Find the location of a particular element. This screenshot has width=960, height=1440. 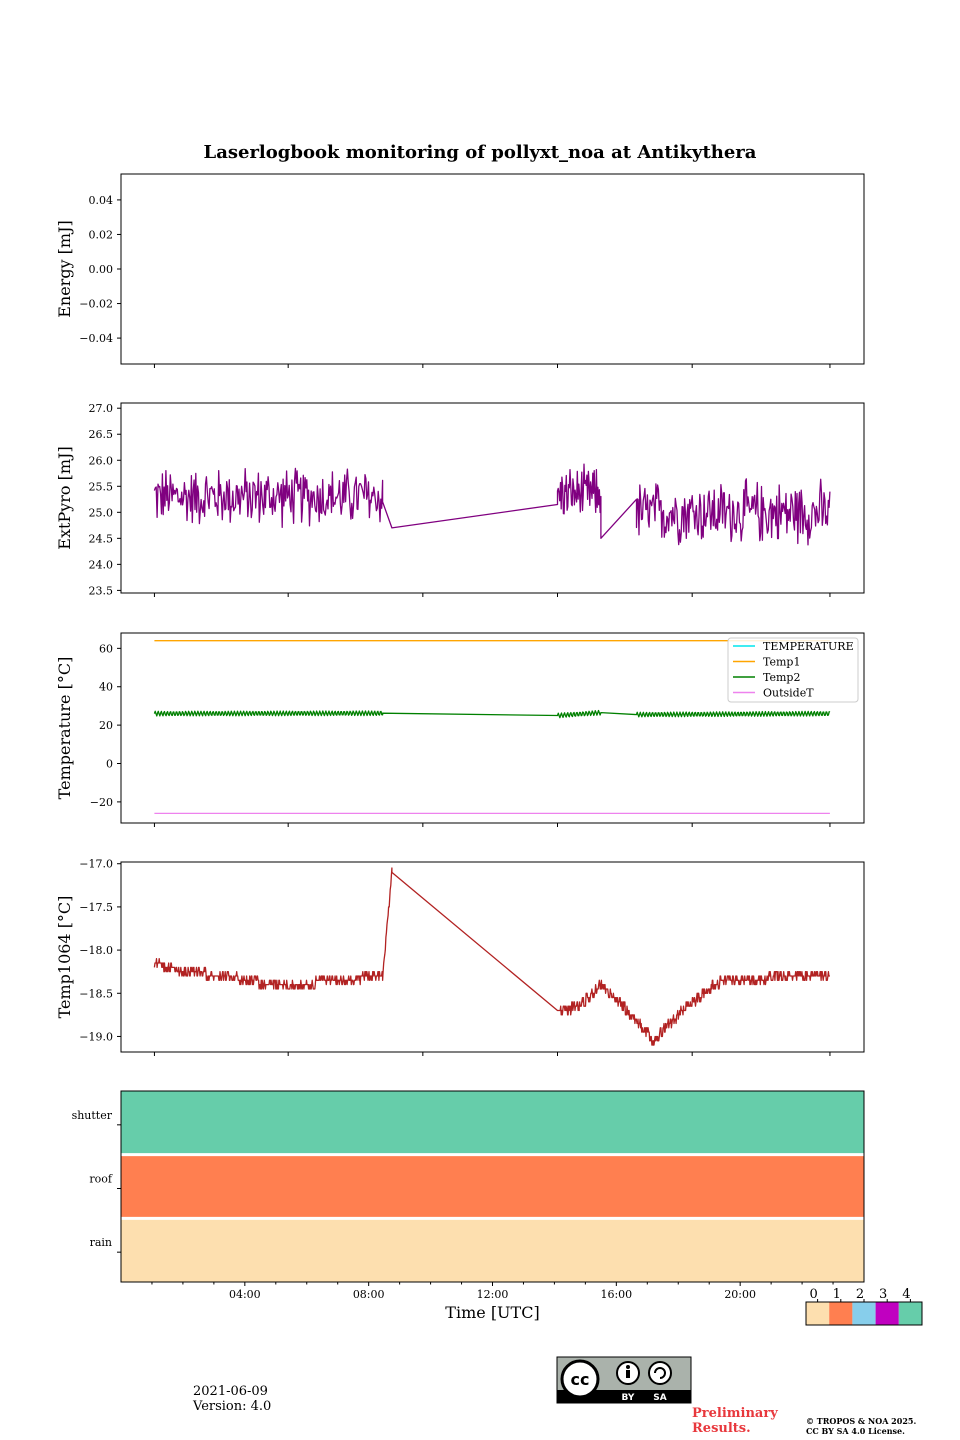

y-tick-label: 27.0 is located at coordinates (101, 408).